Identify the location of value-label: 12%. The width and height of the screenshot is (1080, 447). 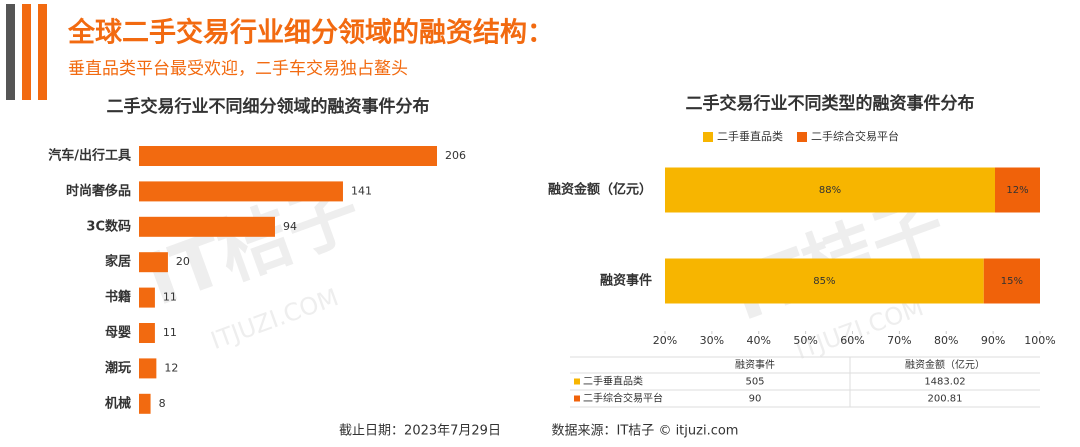
(1017, 190).